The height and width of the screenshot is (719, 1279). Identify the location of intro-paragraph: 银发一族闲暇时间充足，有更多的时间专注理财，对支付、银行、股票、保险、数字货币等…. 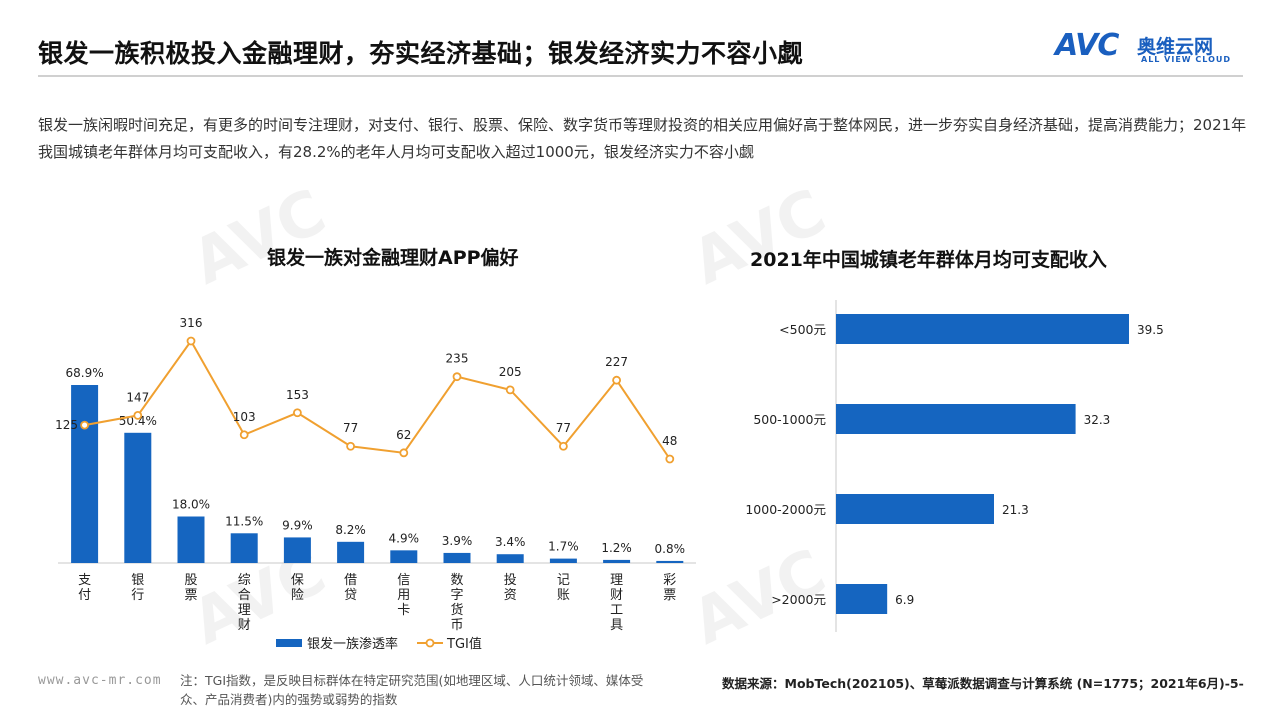
(642, 138).